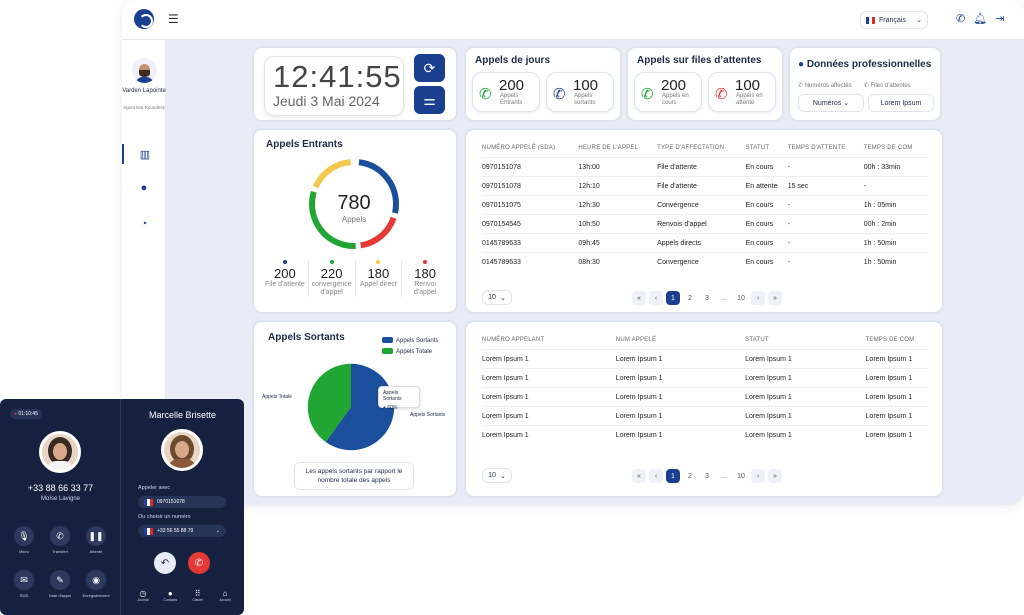 The width and height of the screenshot is (1024, 615). What do you see at coordinates (198, 595) in the screenshot?
I see `tab-clavier: ⠿ Clavier` at bounding box center [198, 595].